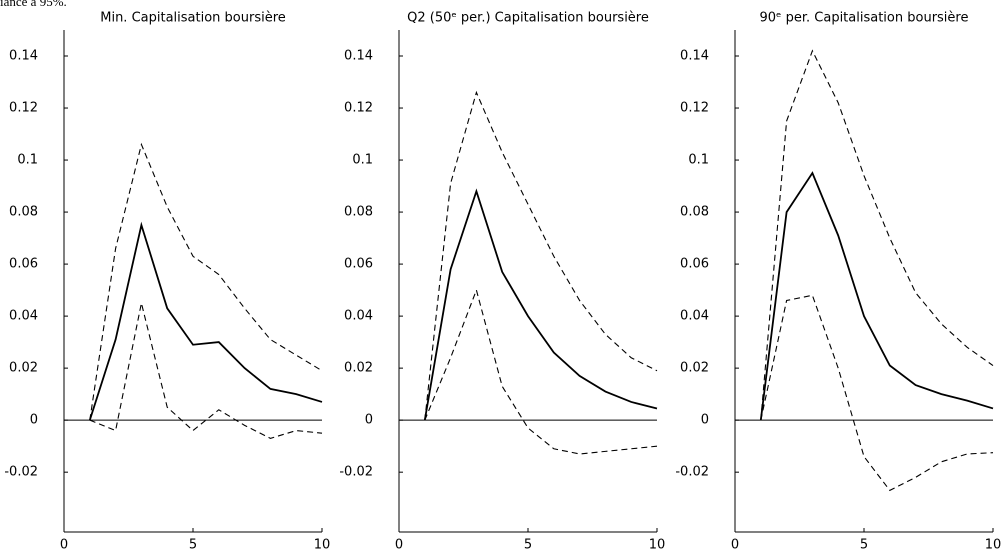 This screenshot has width=1004, height=553. I want to click on caption: iance à 95%., so click(33, 4).